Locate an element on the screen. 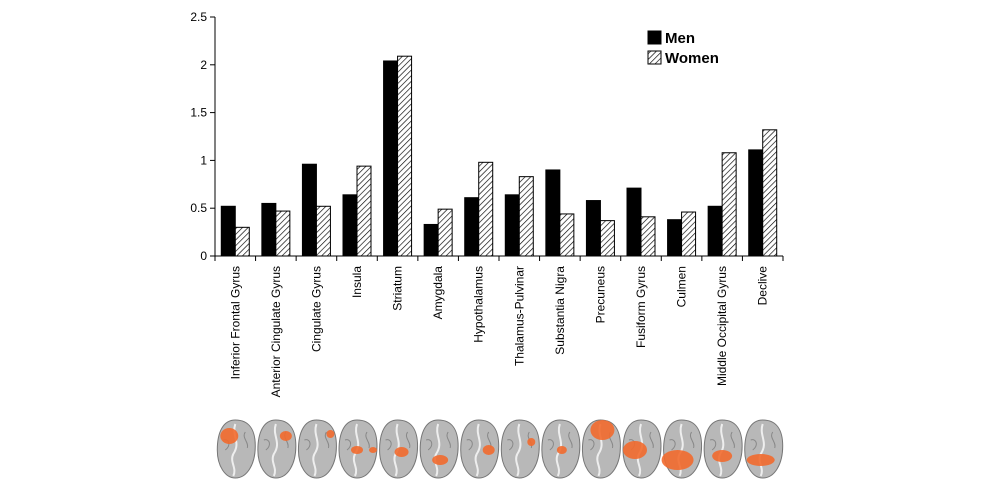  bar-men-inferior-frontal-gyrus is located at coordinates (228, 231).